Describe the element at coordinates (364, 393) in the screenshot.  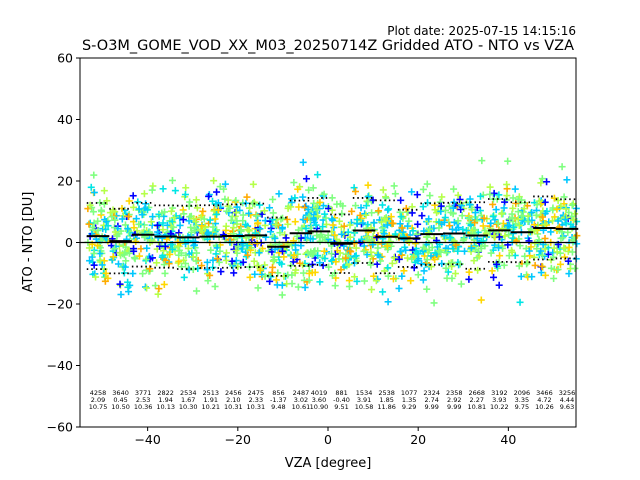
I see `bin-count-label: 1534` at that location.